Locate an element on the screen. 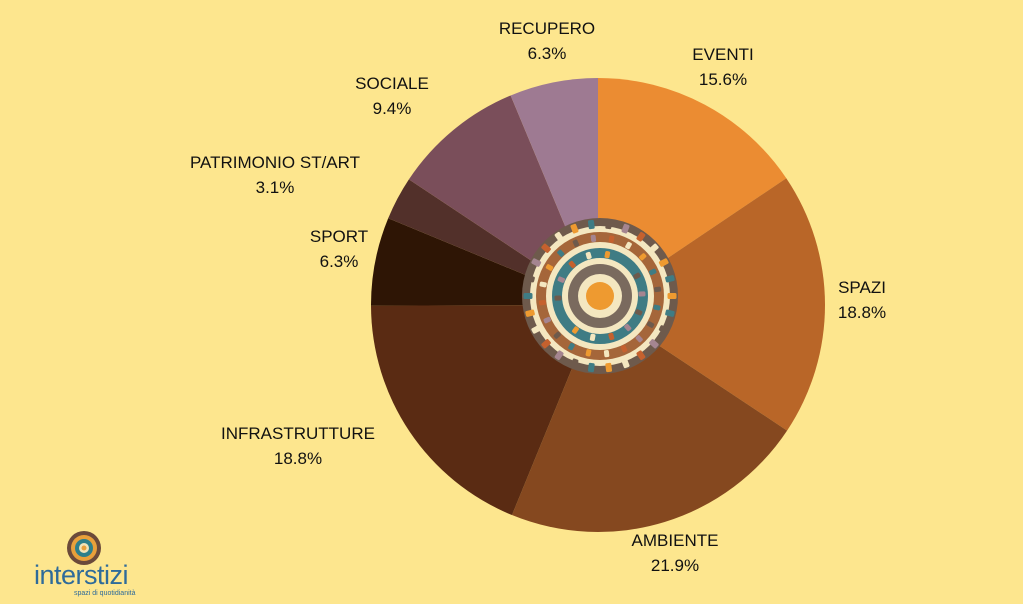 This screenshot has width=1023, height=604. slice-label: SOCIALE is located at coordinates (392, 83).